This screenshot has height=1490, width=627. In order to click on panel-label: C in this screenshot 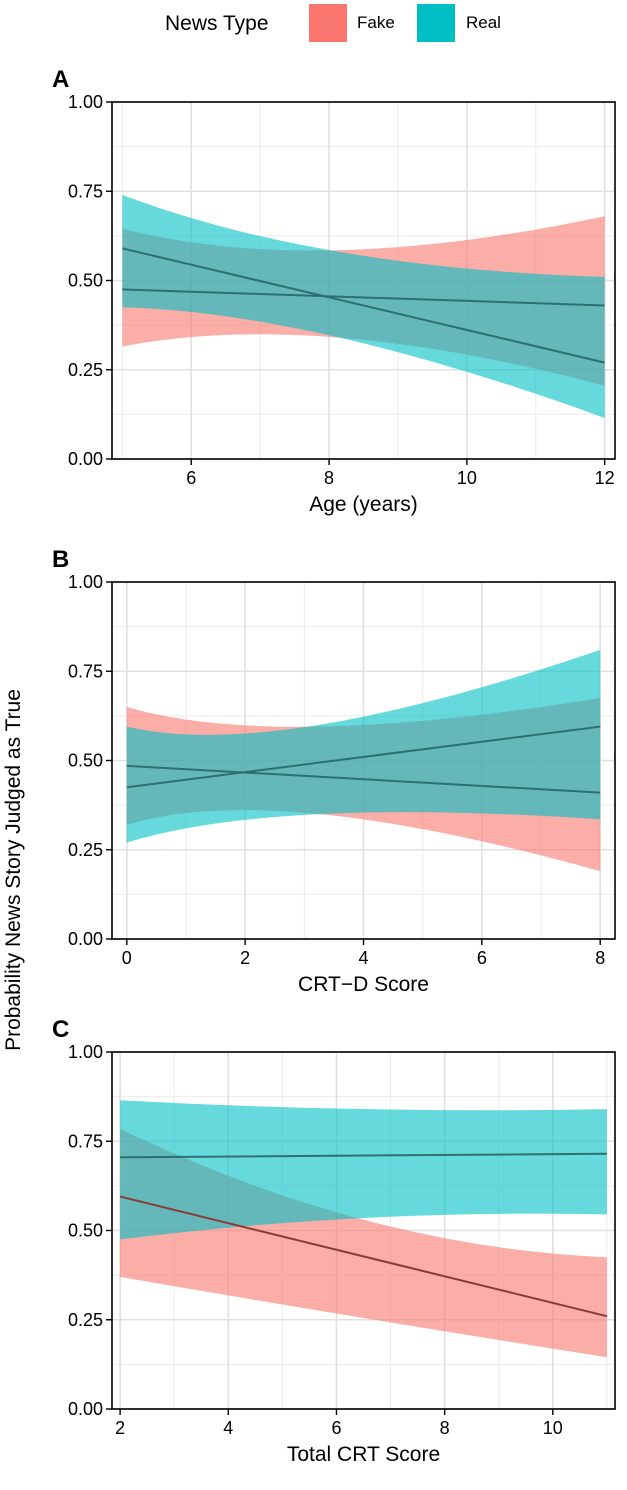, I will do `click(60, 1029)`.